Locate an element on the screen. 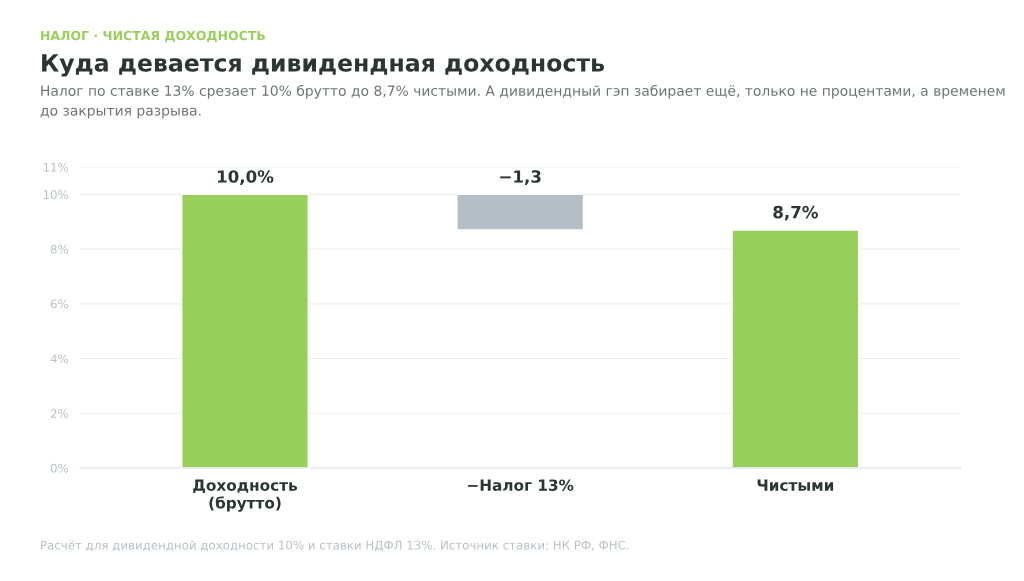  text: НАЛОГ · ЧИСТАЯ ДОХОДНОСТЬ is located at coordinates (153, 36).